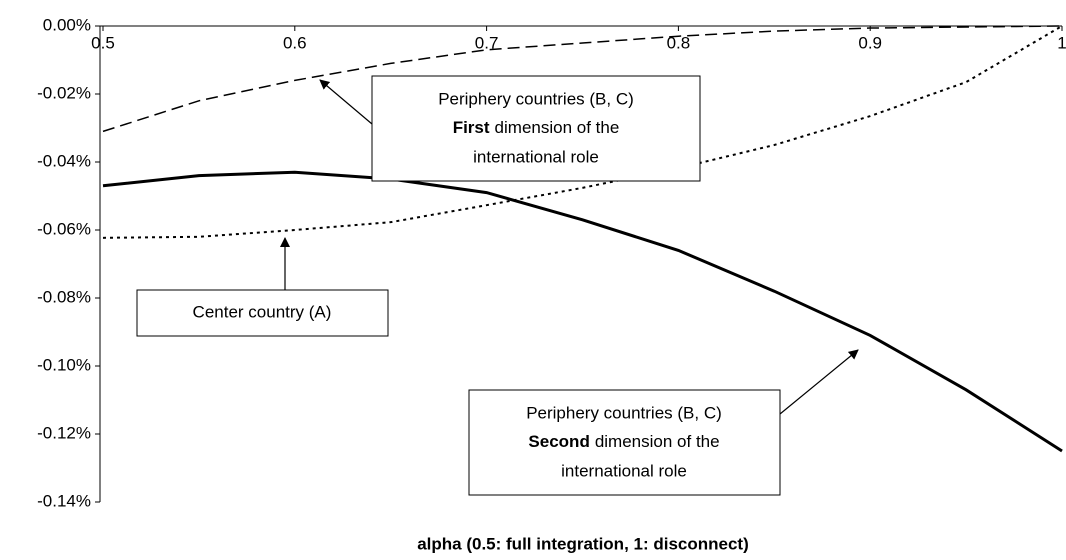  I want to click on annotation-text: First dimension of the, so click(536, 127).